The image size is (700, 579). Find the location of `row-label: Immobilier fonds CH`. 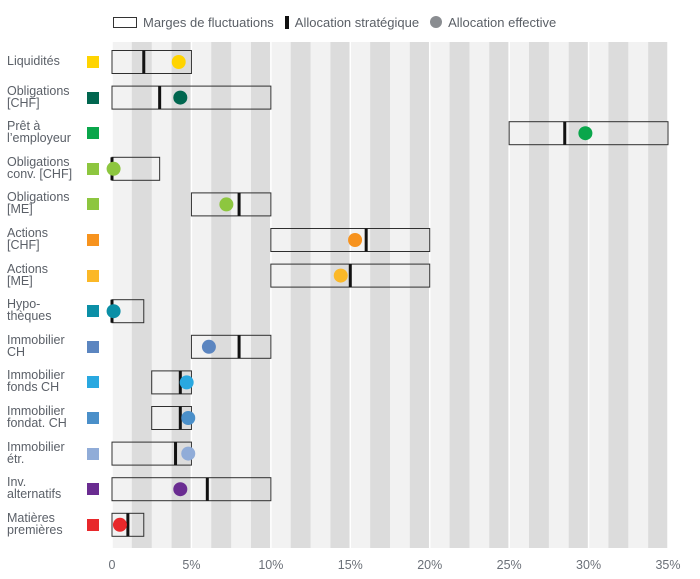

row-label: Immobilier fonds CH is located at coordinates (36, 381).